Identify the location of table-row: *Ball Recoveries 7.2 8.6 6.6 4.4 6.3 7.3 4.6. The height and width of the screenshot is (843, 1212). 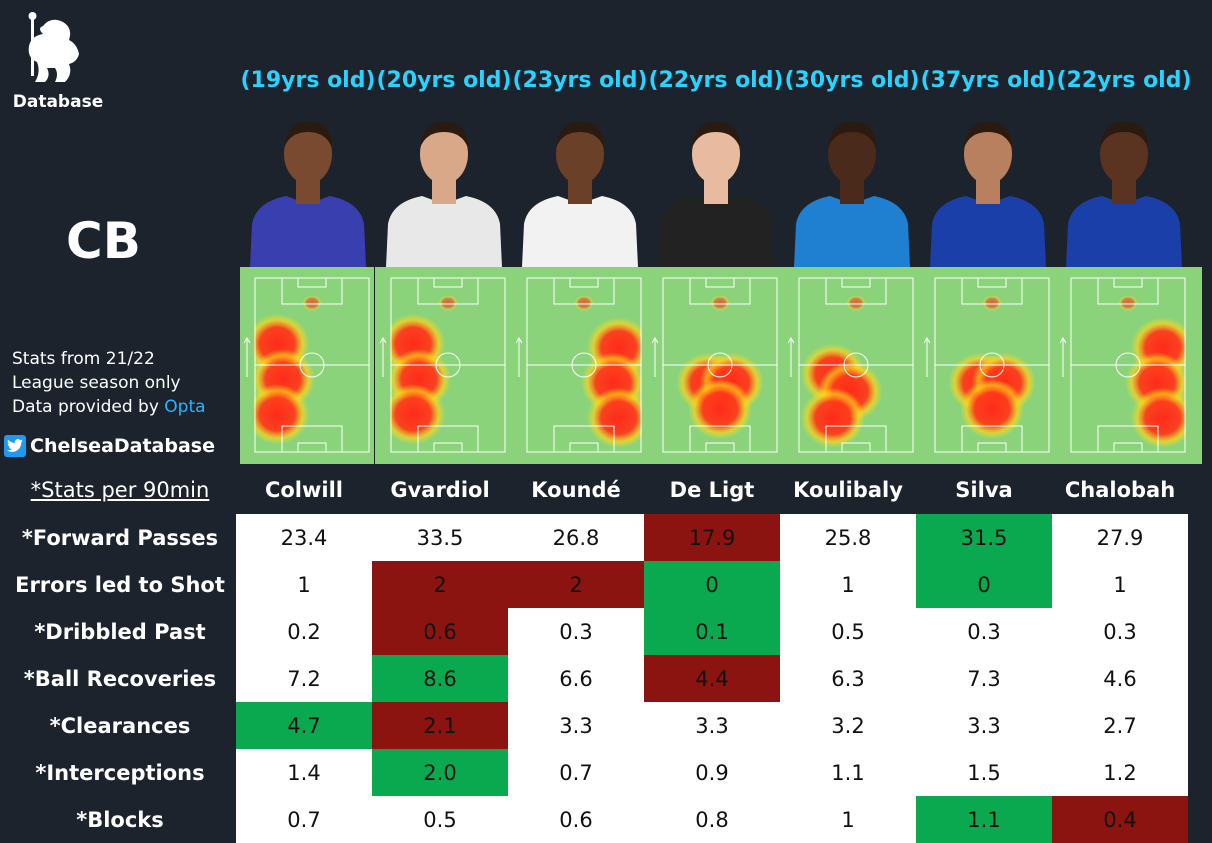
(596, 678).